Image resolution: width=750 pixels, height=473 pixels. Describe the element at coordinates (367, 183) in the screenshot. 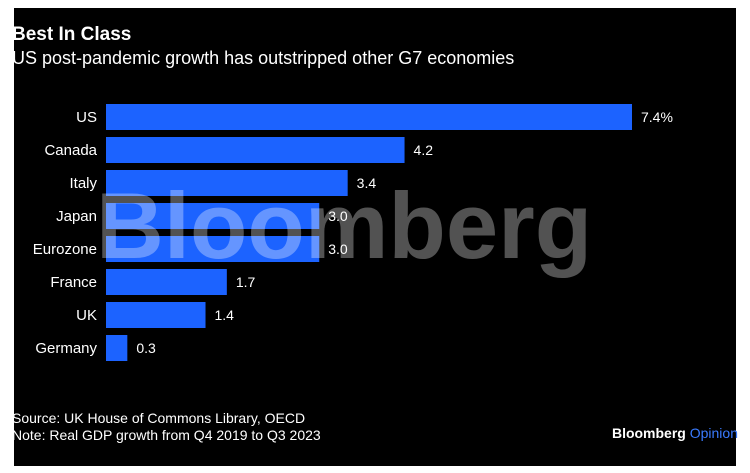

I see `value-label: 3.4` at that location.